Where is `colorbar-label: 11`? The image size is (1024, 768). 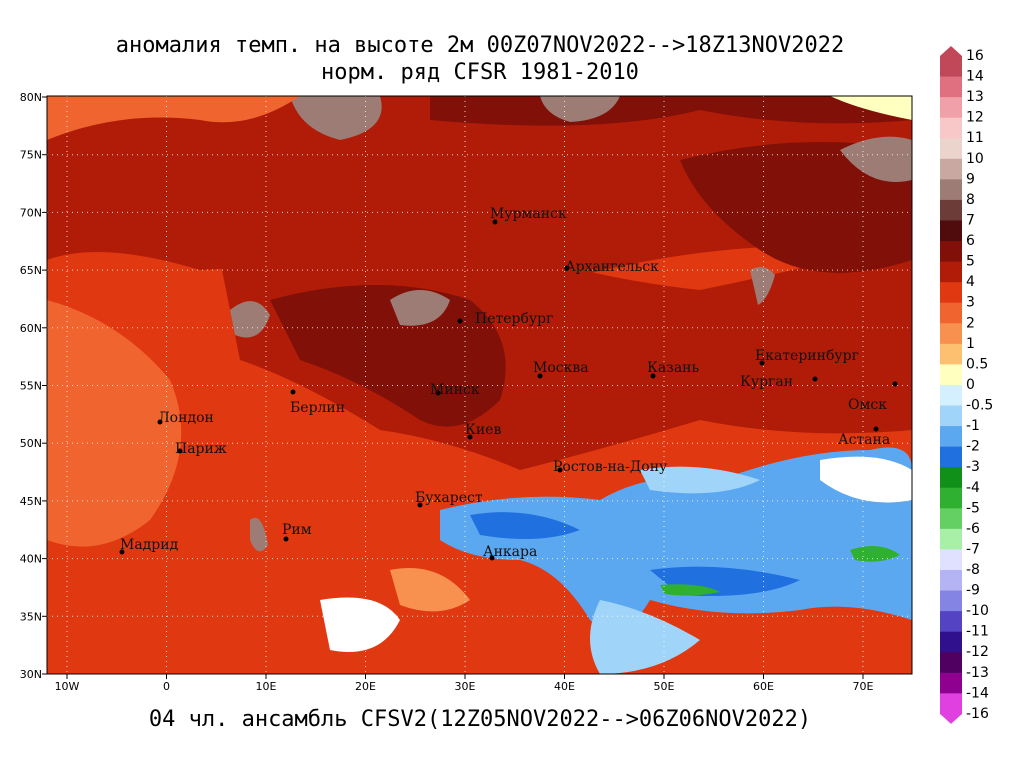
colorbar-label: 11 is located at coordinates (975, 138).